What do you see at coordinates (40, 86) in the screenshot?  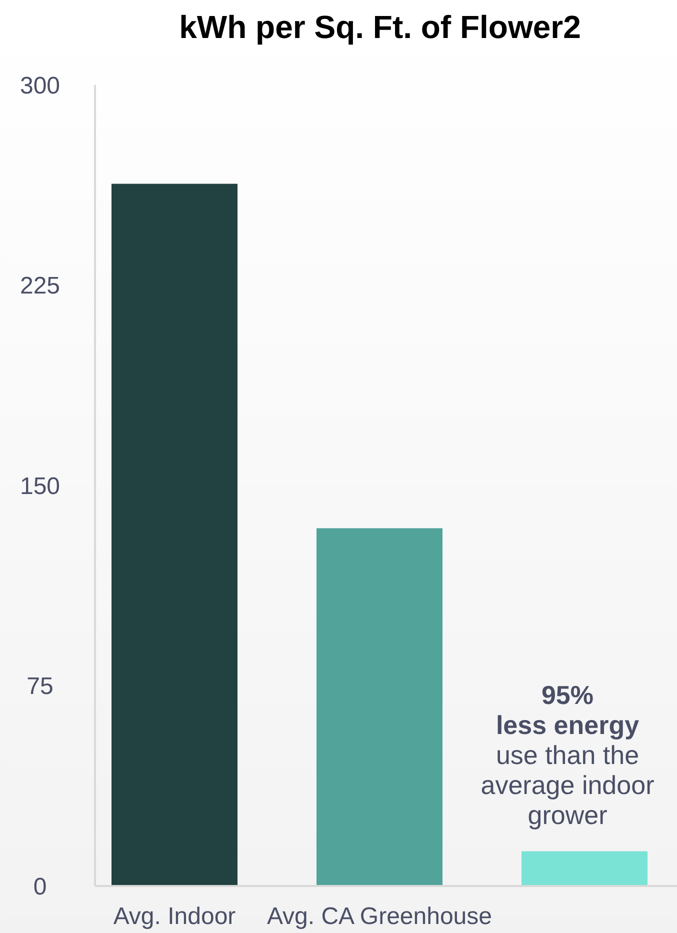 I see `y-tick-label: 300` at bounding box center [40, 86].